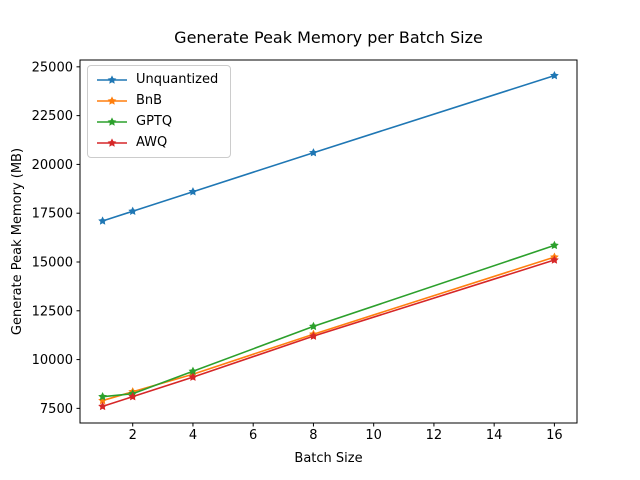 This screenshot has height=480, width=640. What do you see at coordinates (52, 360) in the screenshot?
I see `y-tick-label: 10000` at bounding box center [52, 360].